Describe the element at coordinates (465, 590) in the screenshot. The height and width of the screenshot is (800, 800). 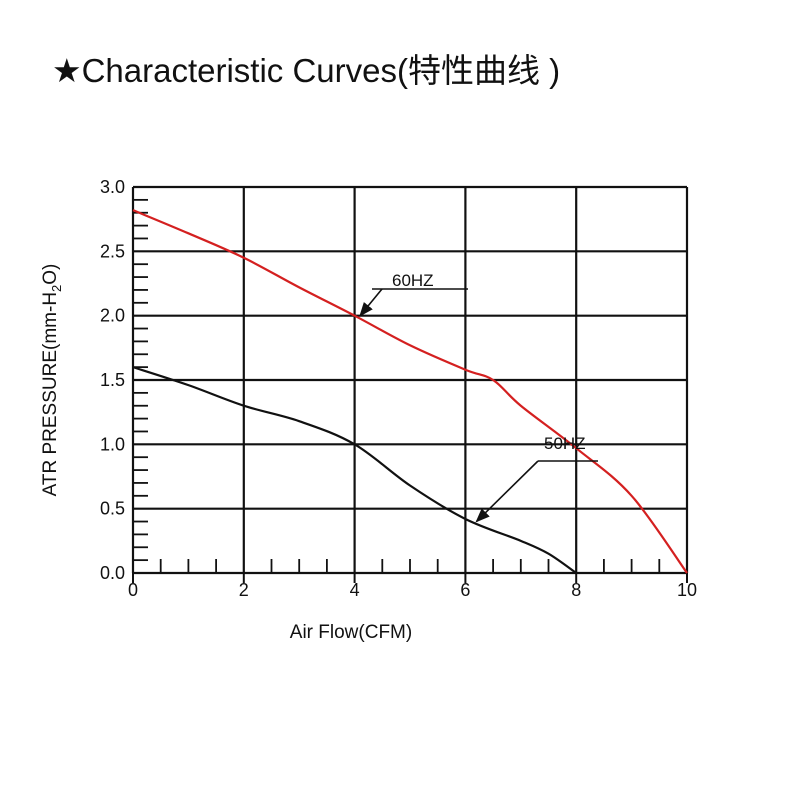
I see `x-tick-label-3: 6` at that location.